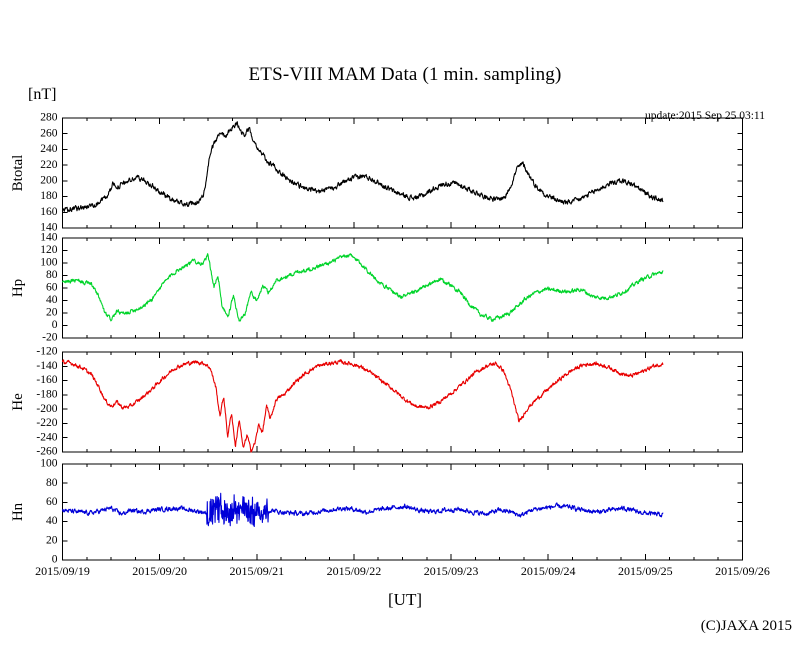 This screenshot has width=810, height=655. What do you see at coordinates (49, 133) in the screenshot?
I see `y-tick-label: 260` at bounding box center [49, 133].